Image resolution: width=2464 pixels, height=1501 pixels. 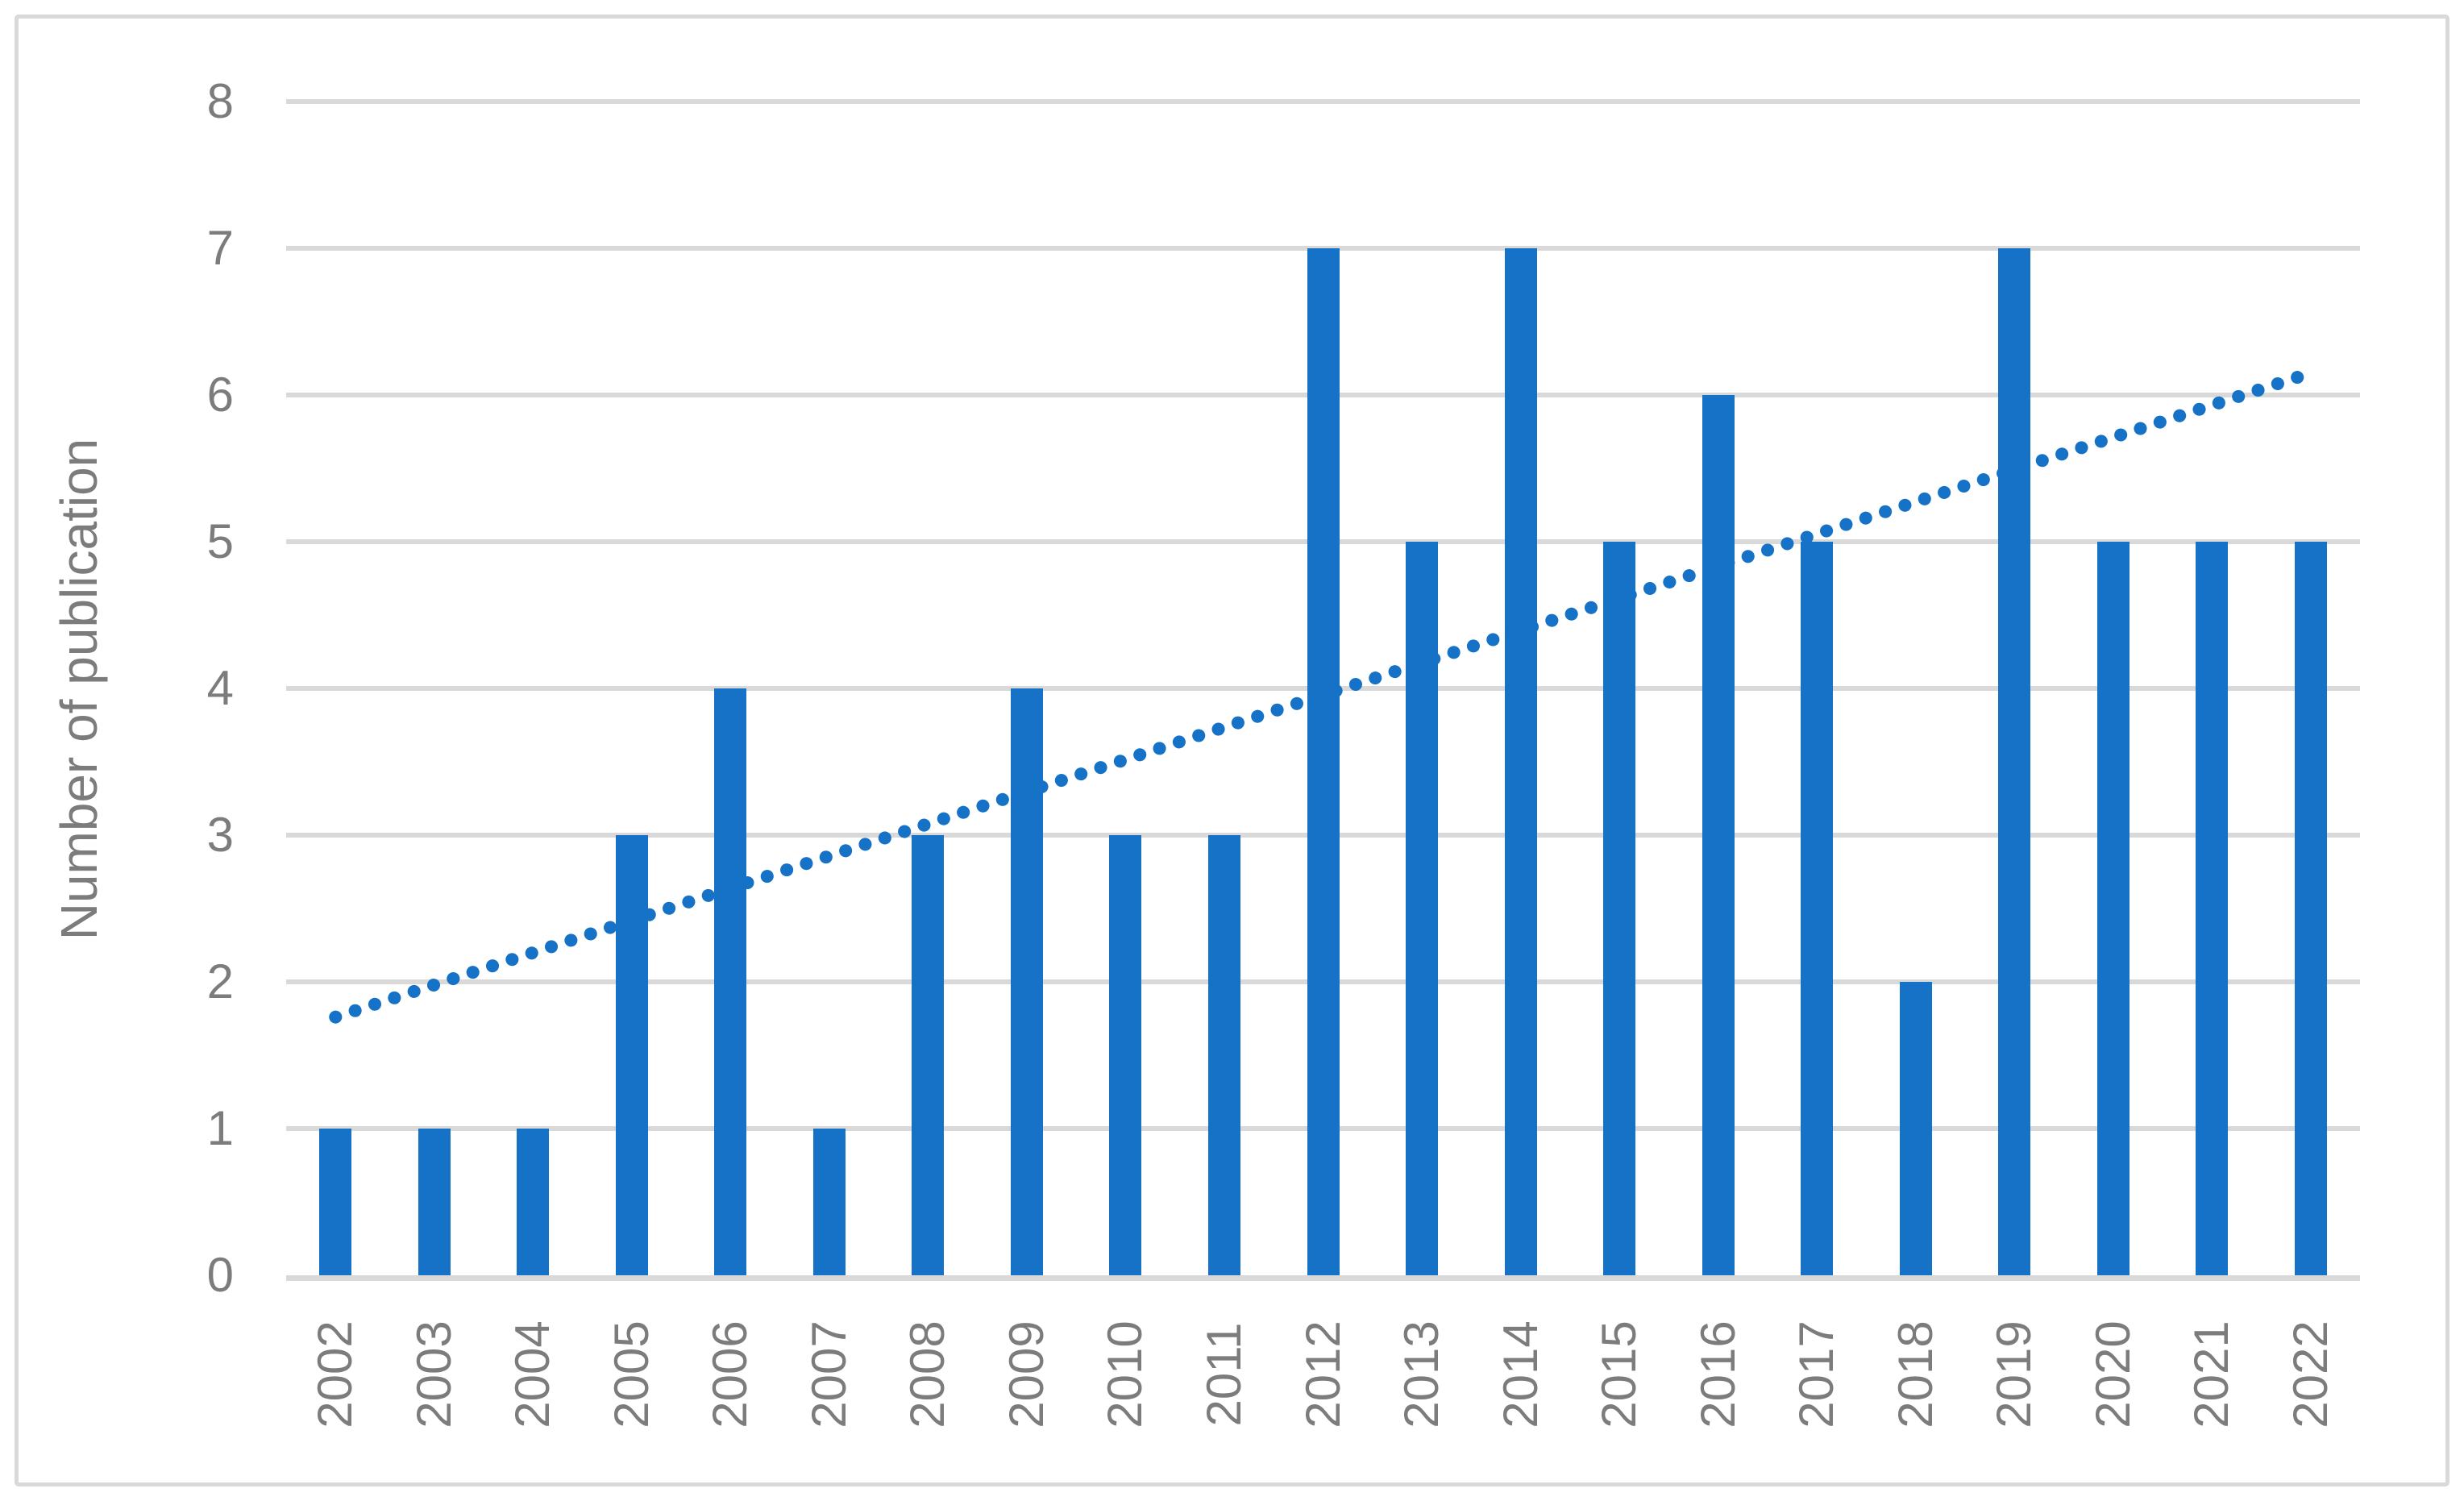 I want to click on x-tick-label-2011: 2011, so click(x=1223, y=1374).